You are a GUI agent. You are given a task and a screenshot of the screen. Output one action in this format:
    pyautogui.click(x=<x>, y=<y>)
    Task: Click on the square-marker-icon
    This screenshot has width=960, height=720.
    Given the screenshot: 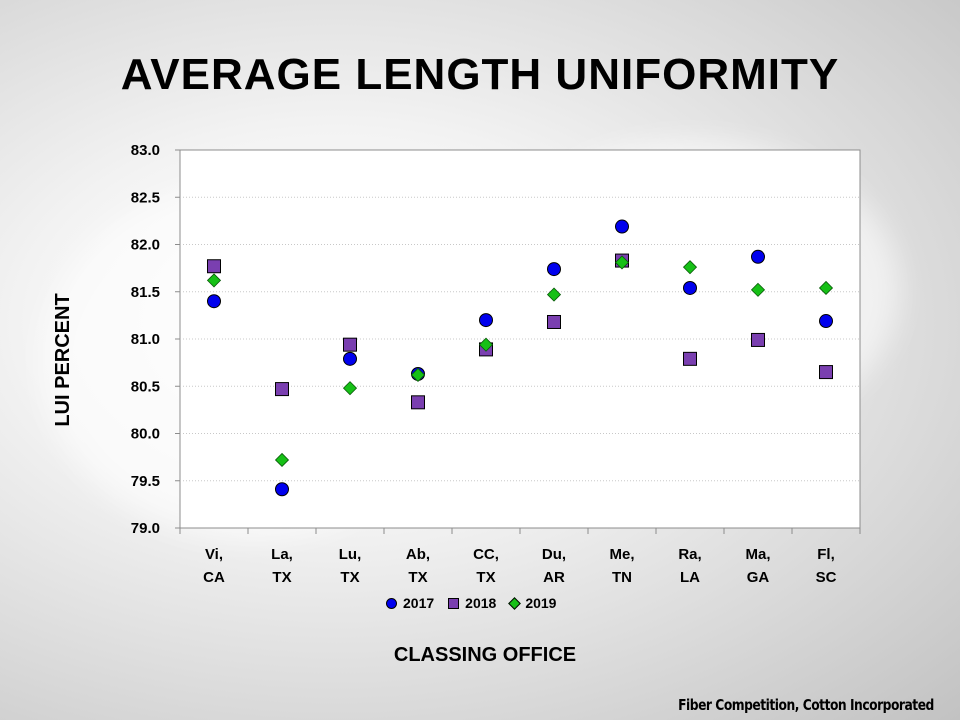 What is the action you would take?
    pyautogui.click(x=454, y=603)
    